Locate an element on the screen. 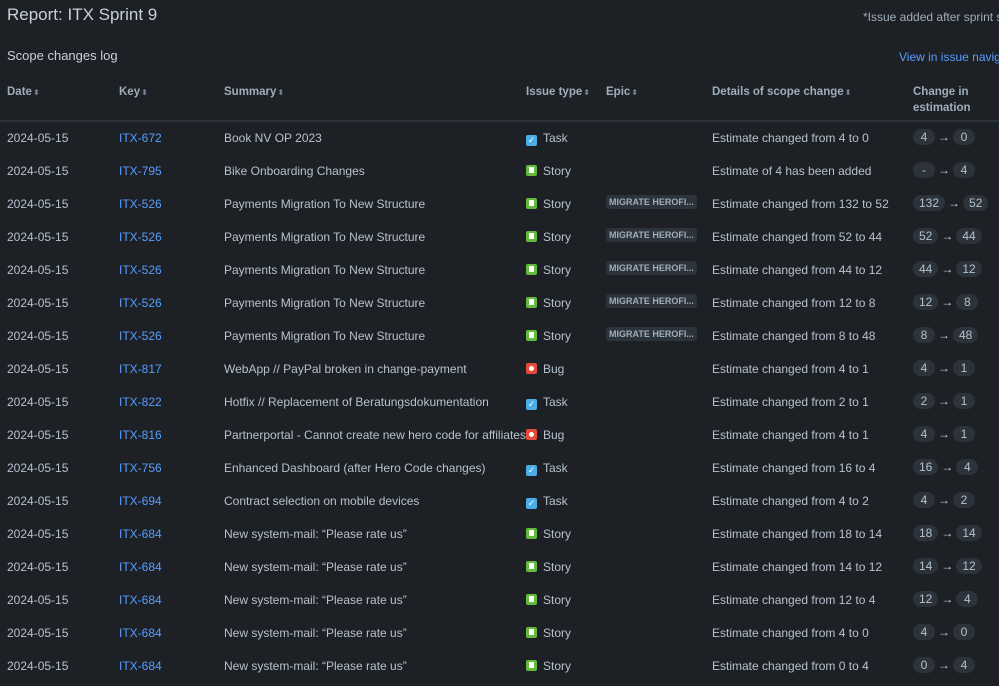 This screenshot has width=999, height=686. column-summary: Summary⬍ is located at coordinates (254, 92).